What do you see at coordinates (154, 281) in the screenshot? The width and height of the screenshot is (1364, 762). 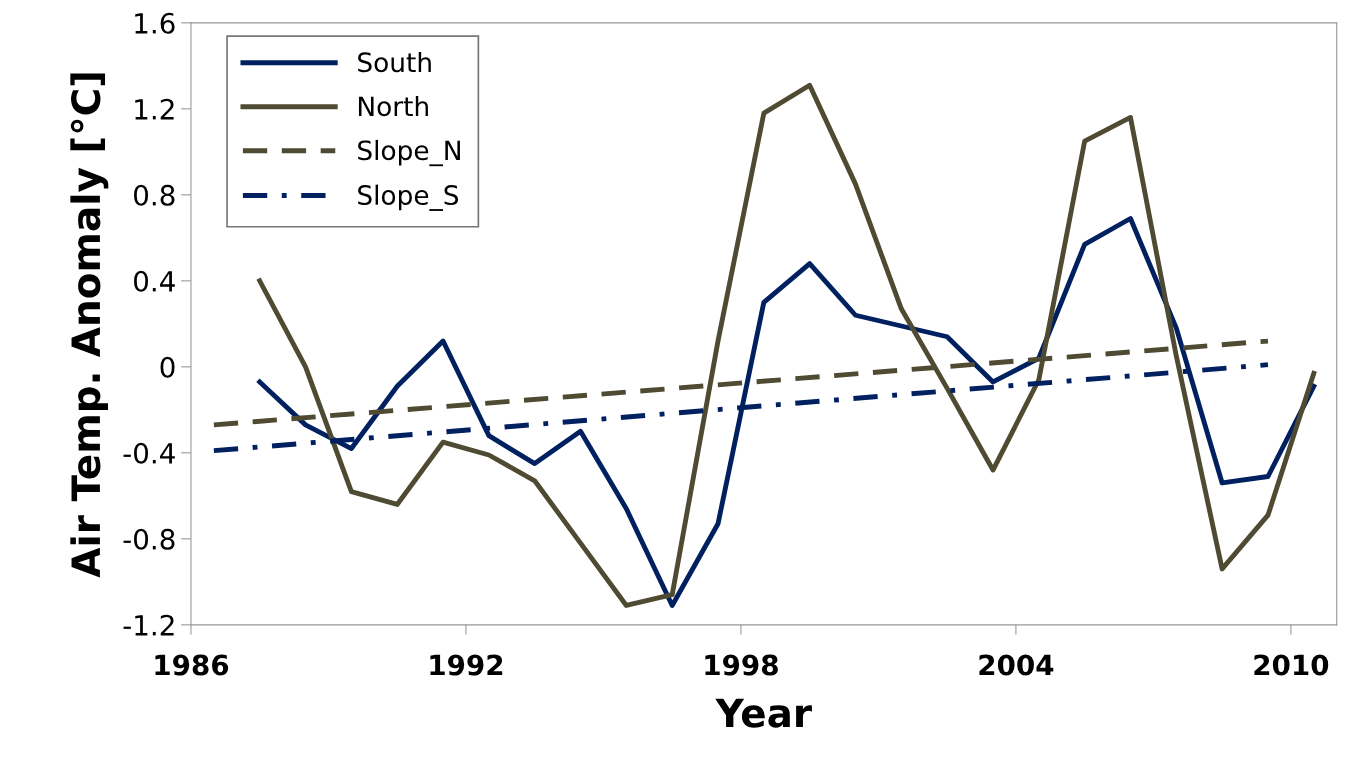 I see `y-tick-label: 0.4` at bounding box center [154, 281].